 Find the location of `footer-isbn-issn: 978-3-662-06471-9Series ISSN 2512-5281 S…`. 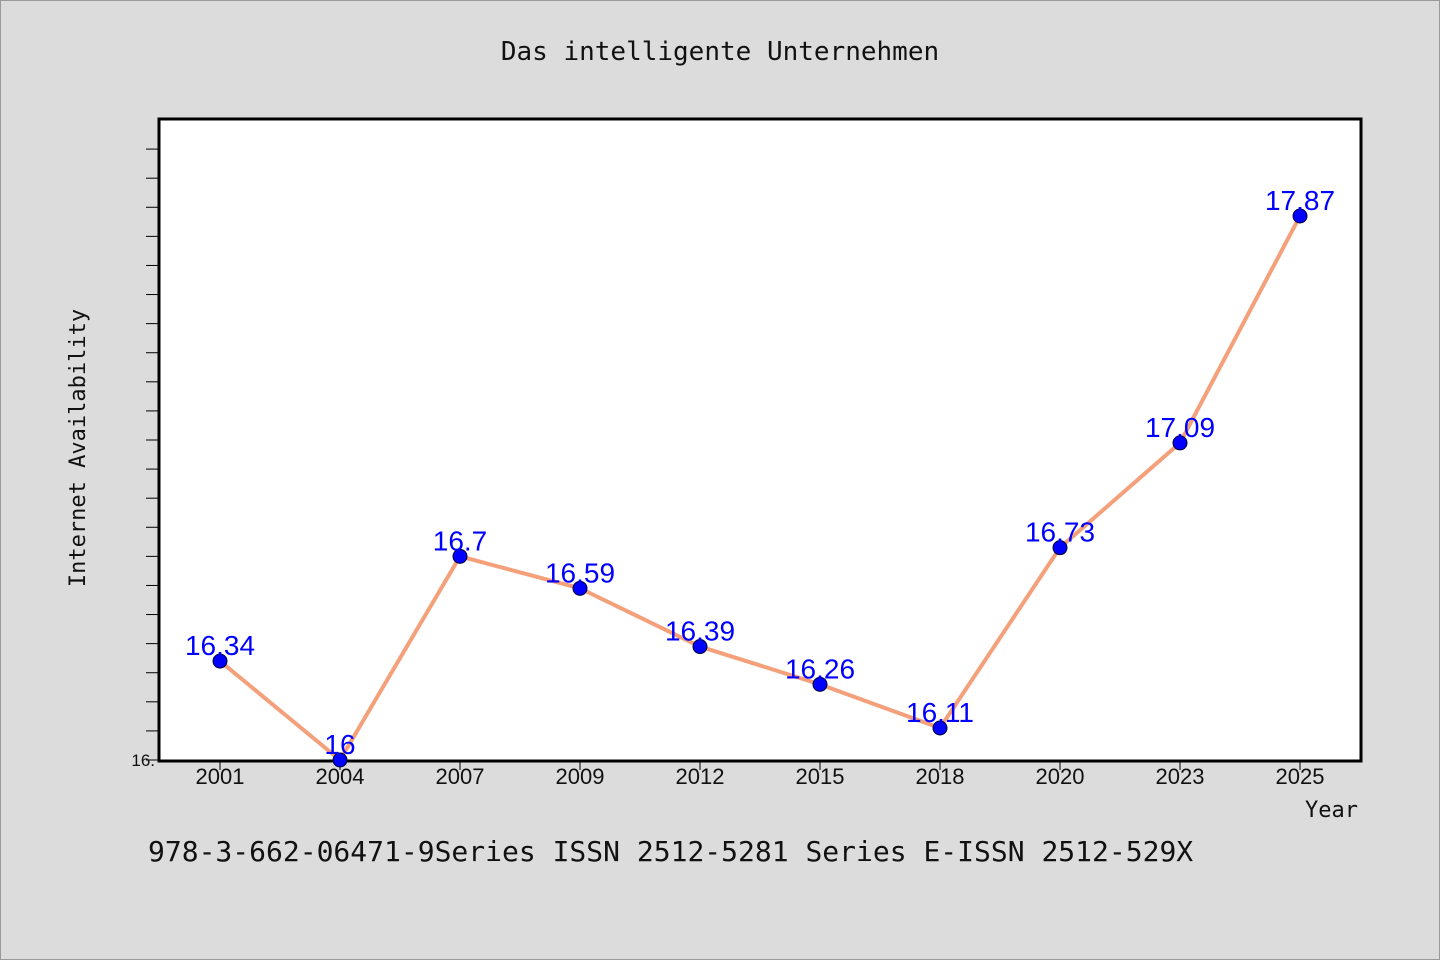

footer-isbn-issn: 978-3-662-06471-9Series ISSN 2512-5281 S… is located at coordinates (670, 851).